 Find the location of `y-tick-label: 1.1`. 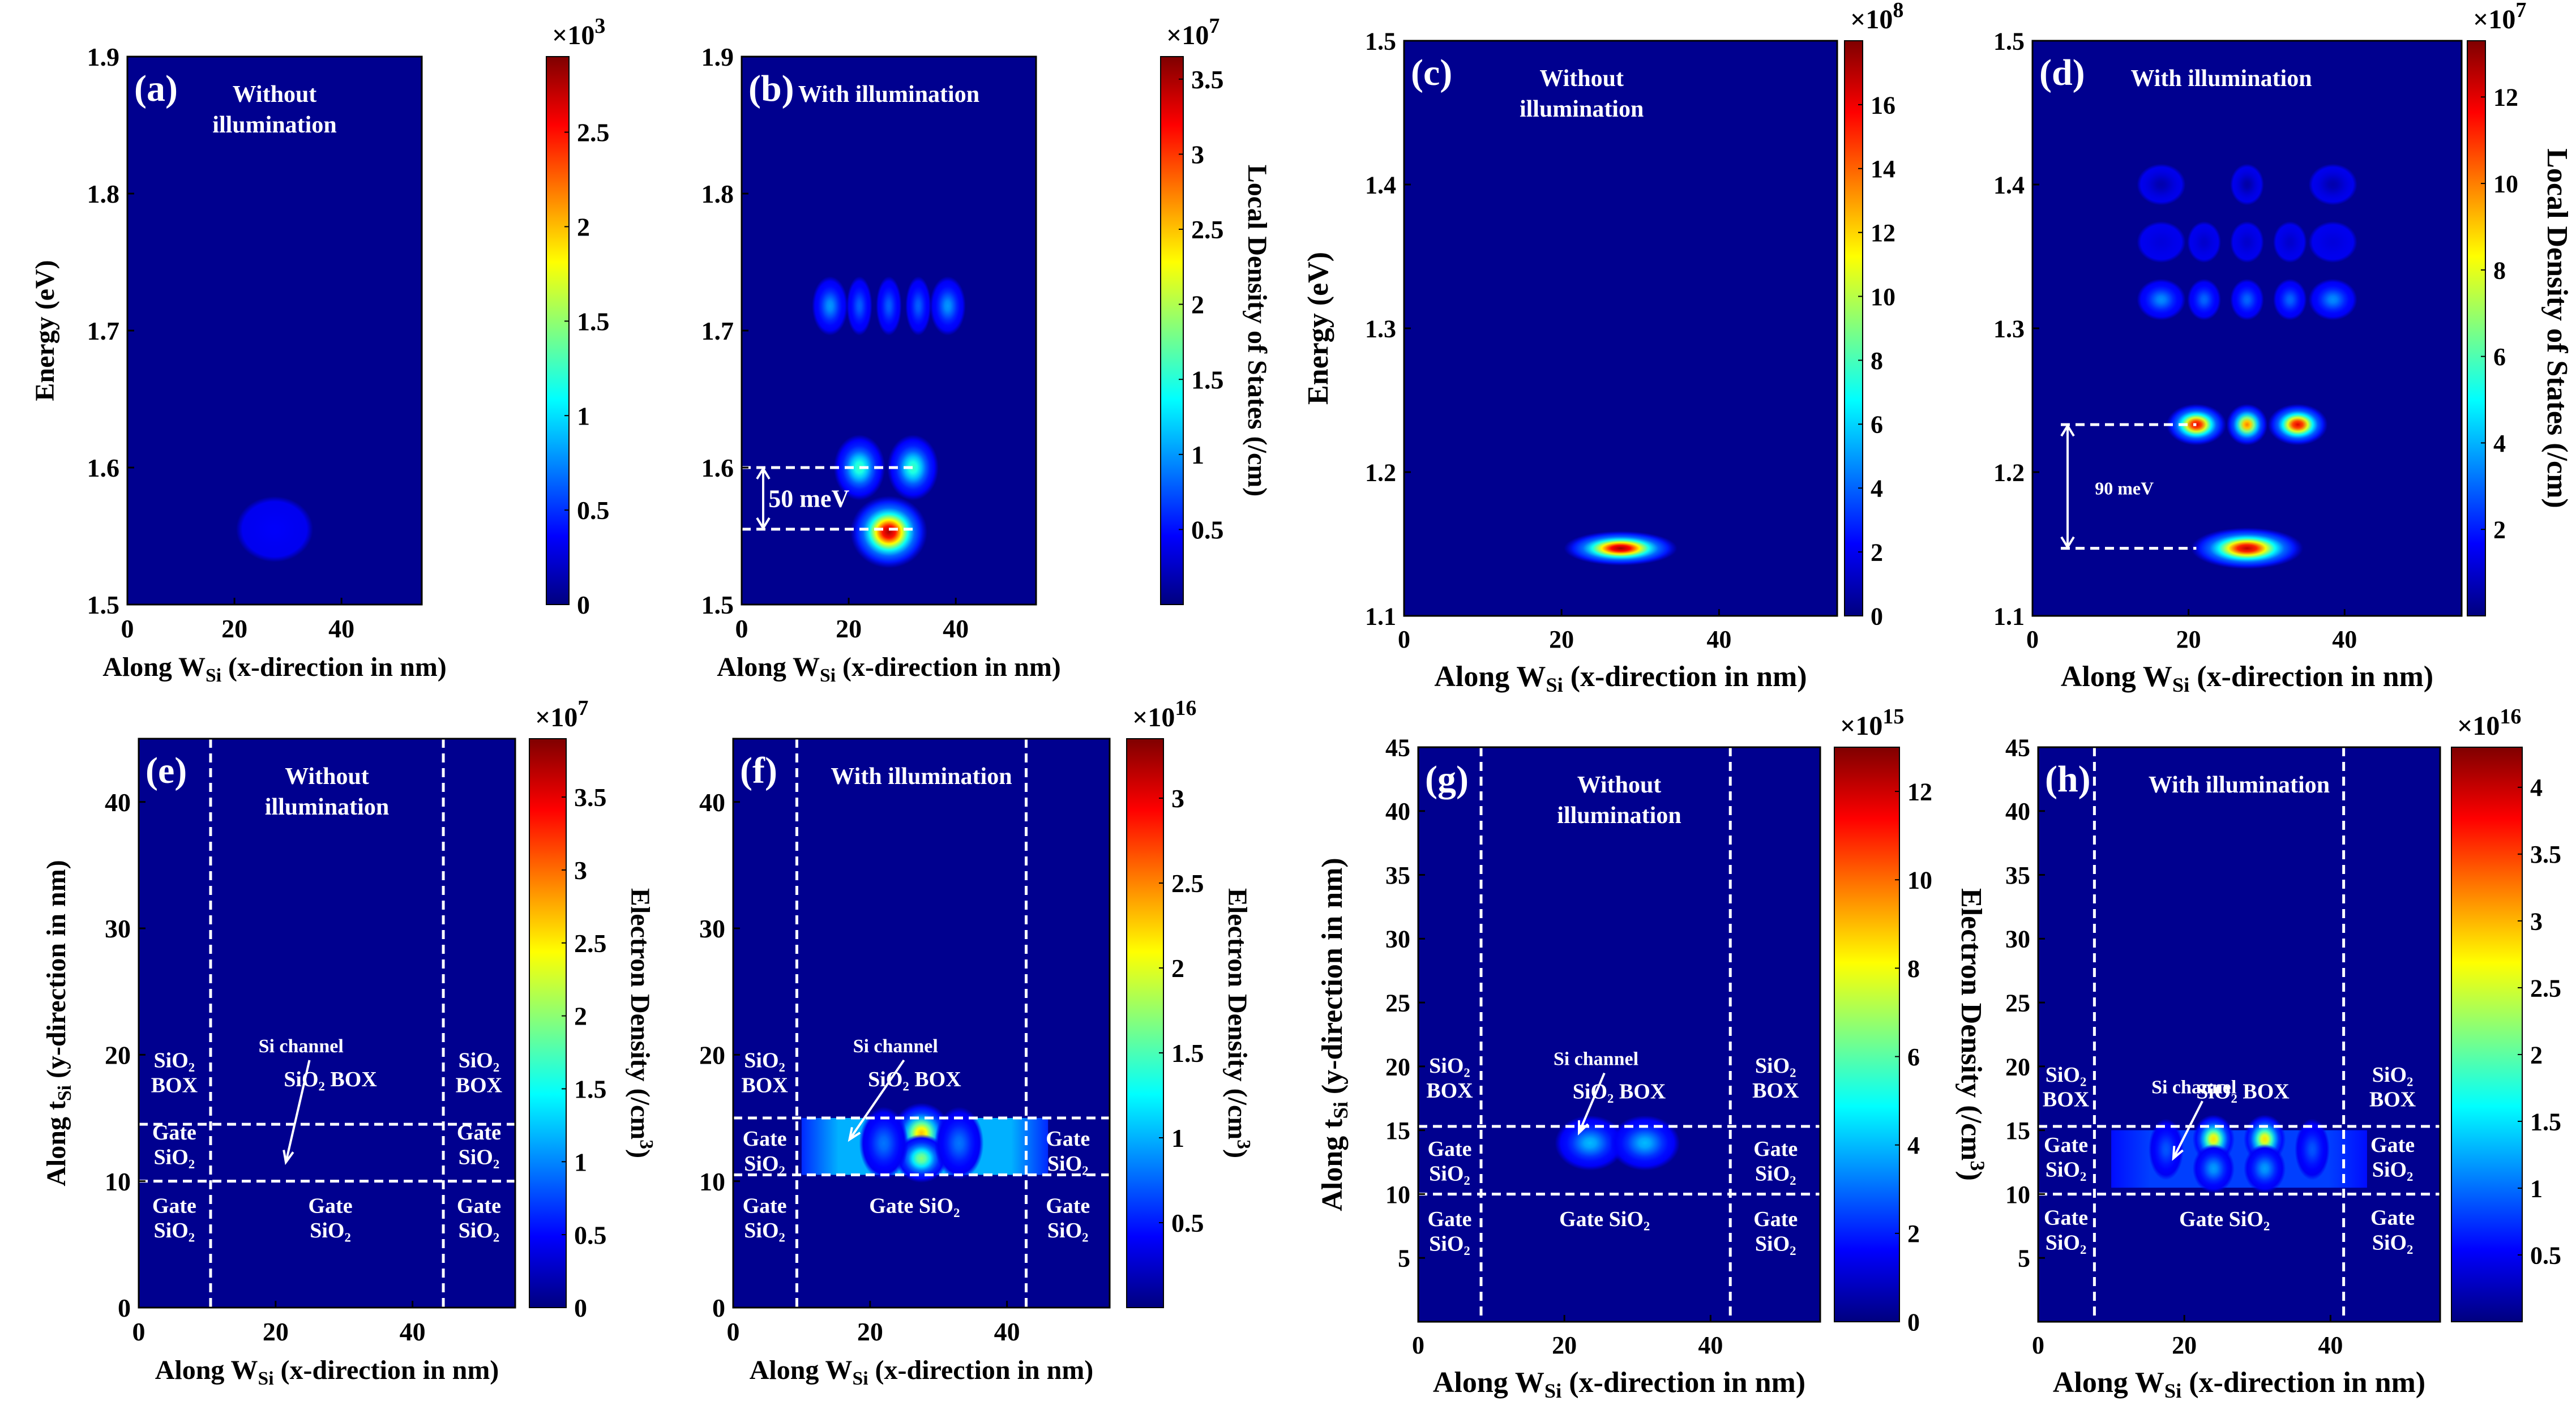

y-tick-label: 1.1 is located at coordinates (1380, 616).